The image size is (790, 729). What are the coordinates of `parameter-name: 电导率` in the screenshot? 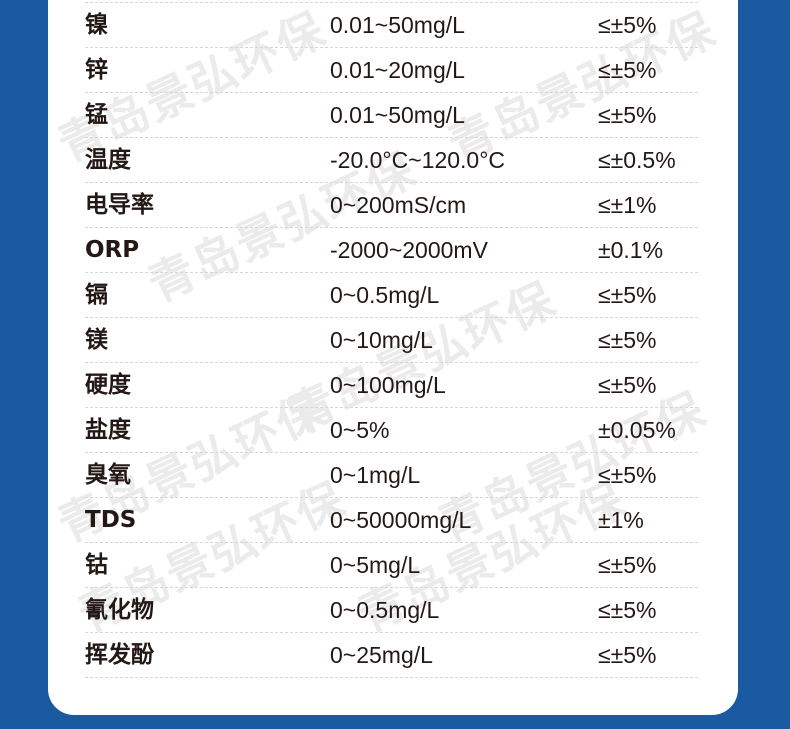 It's located at (119, 205).